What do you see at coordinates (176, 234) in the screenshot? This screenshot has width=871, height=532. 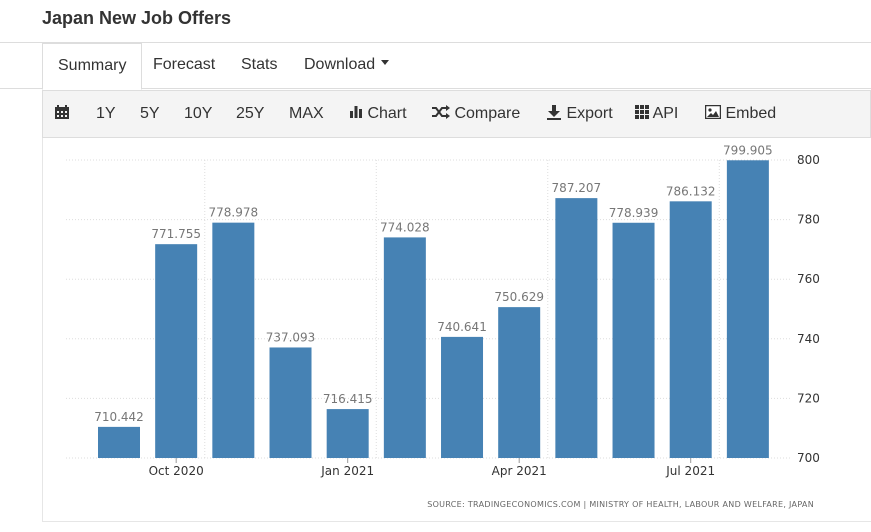 I see `bar-data-label: 771.755` at bounding box center [176, 234].